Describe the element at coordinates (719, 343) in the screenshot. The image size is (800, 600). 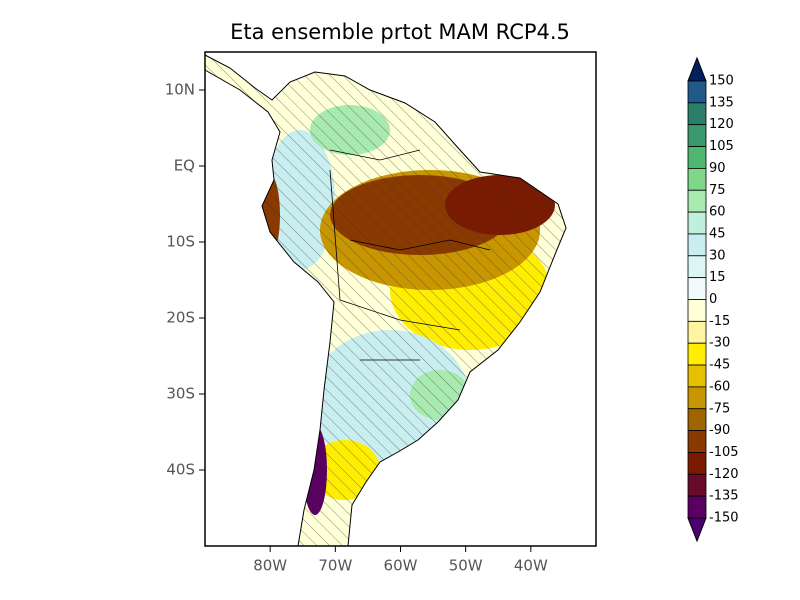
I see `colorbar-label: -30` at that location.